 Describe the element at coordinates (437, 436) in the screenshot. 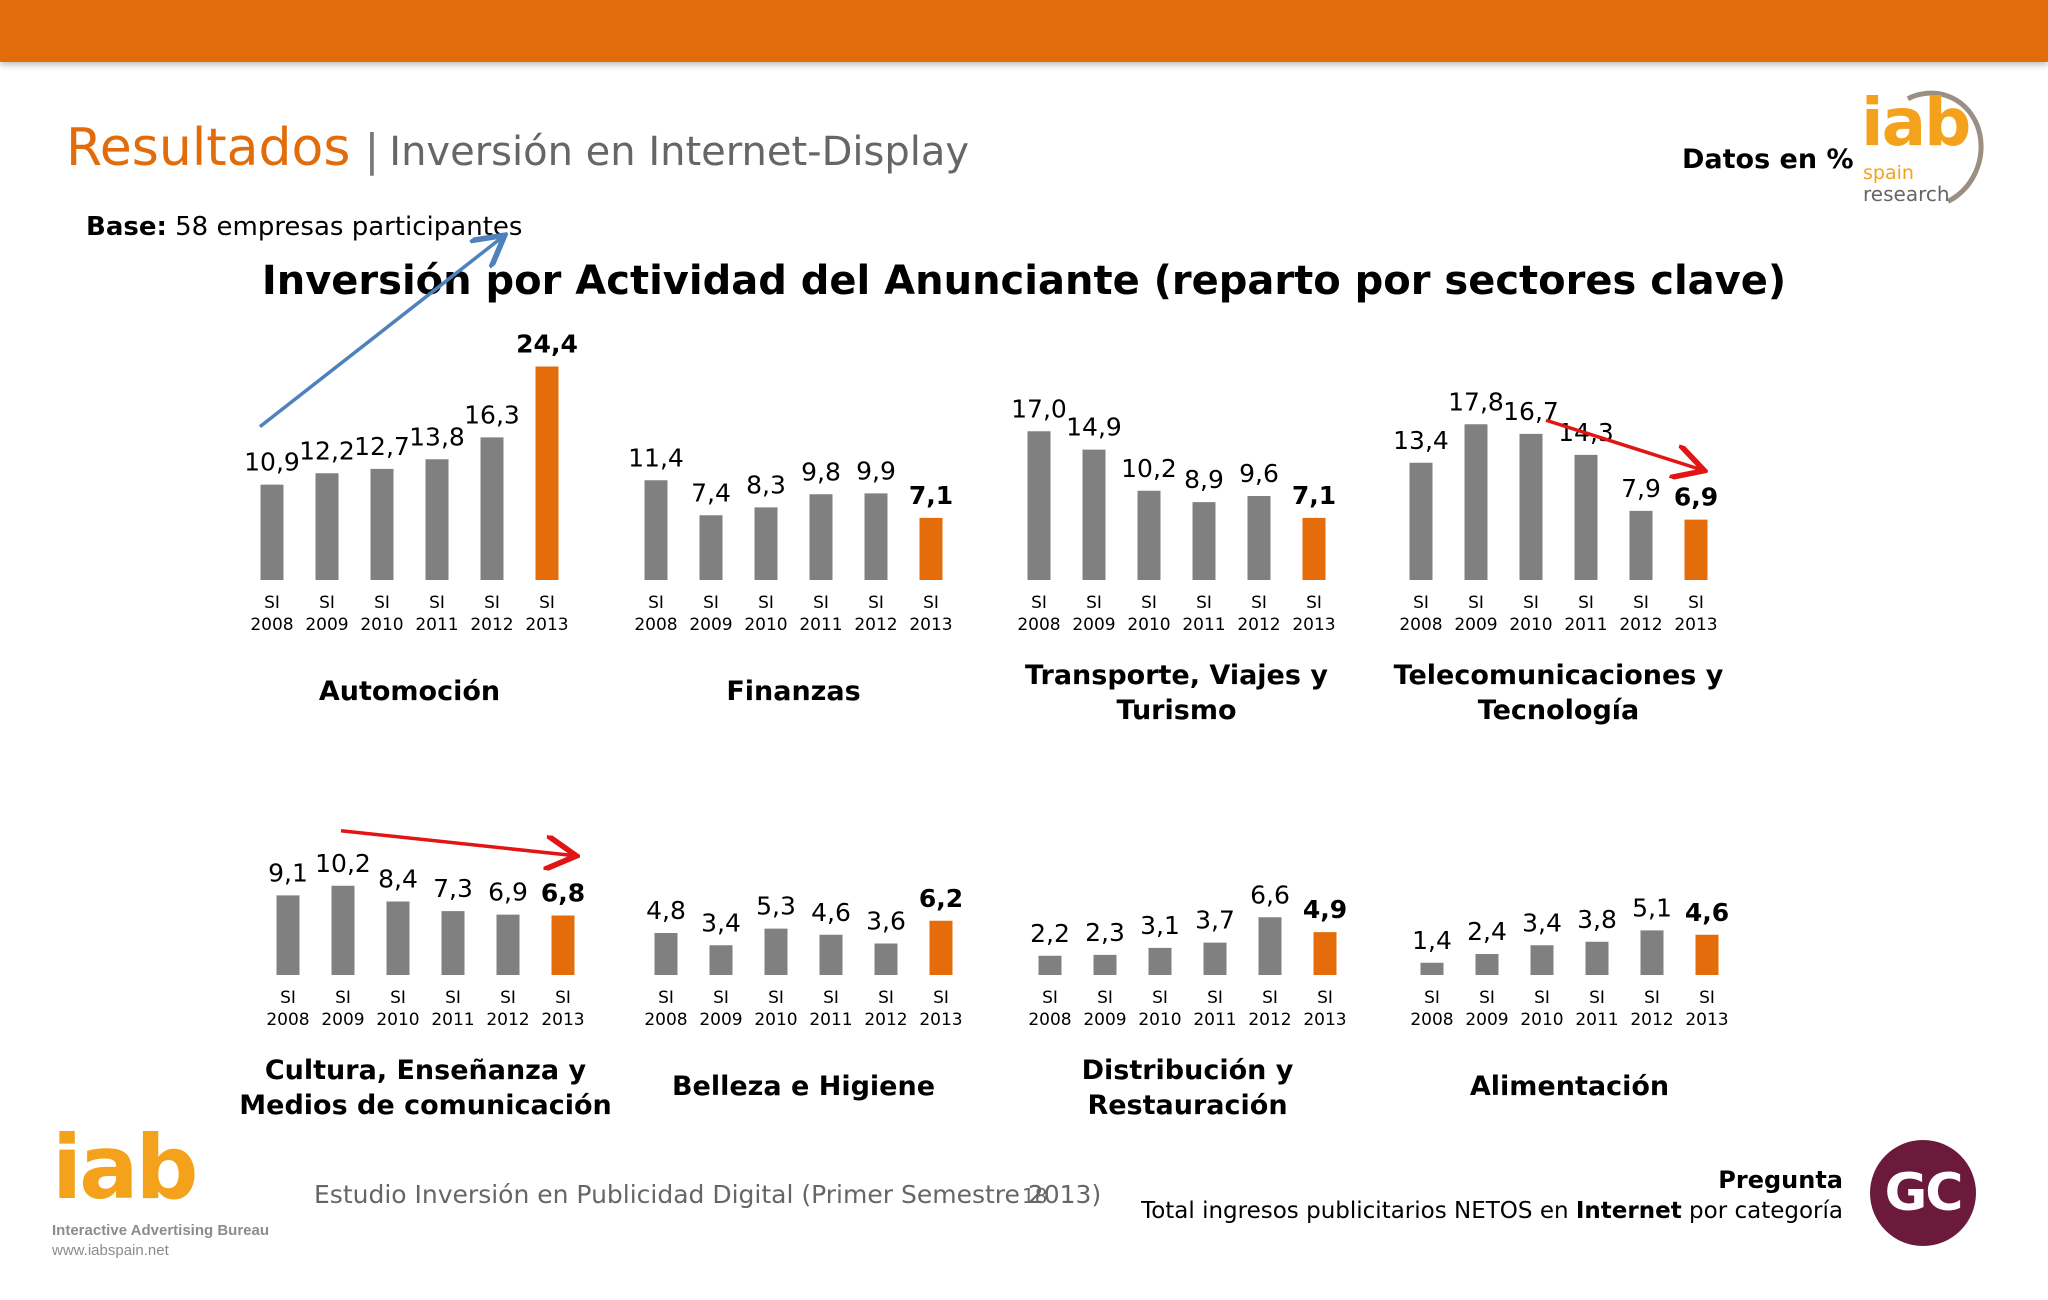

I see `data-label: 13,8` at that location.